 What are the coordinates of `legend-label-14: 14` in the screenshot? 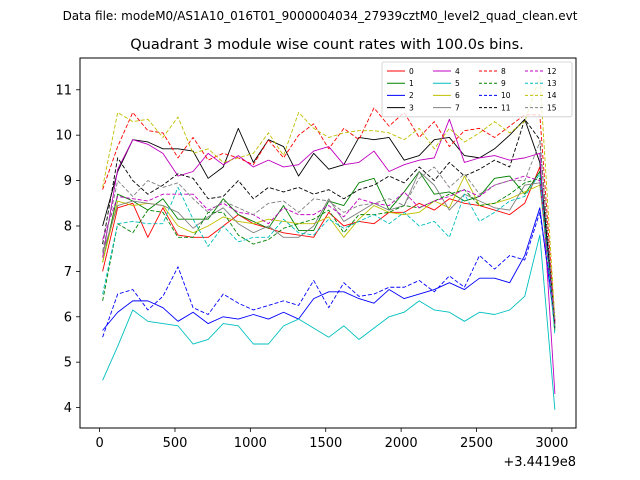 It's located at (552, 95).